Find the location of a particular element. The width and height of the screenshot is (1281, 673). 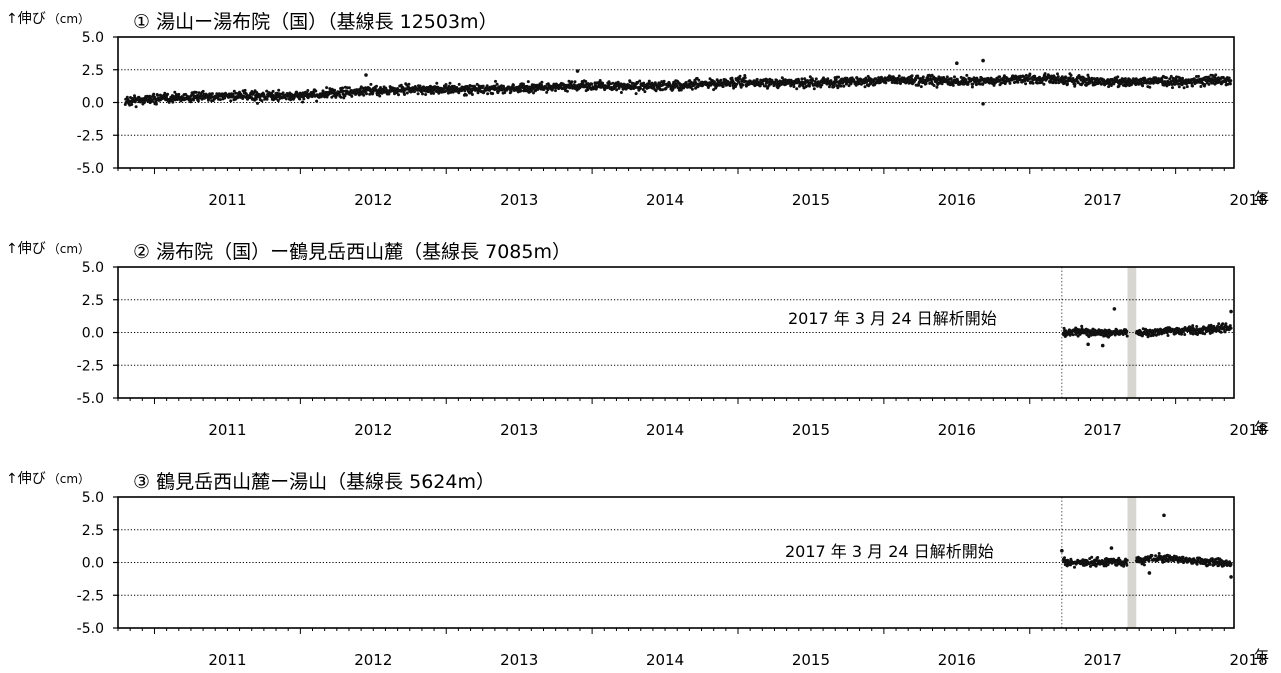

x-tick-label: 2017 is located at coordinates (1103, 660).